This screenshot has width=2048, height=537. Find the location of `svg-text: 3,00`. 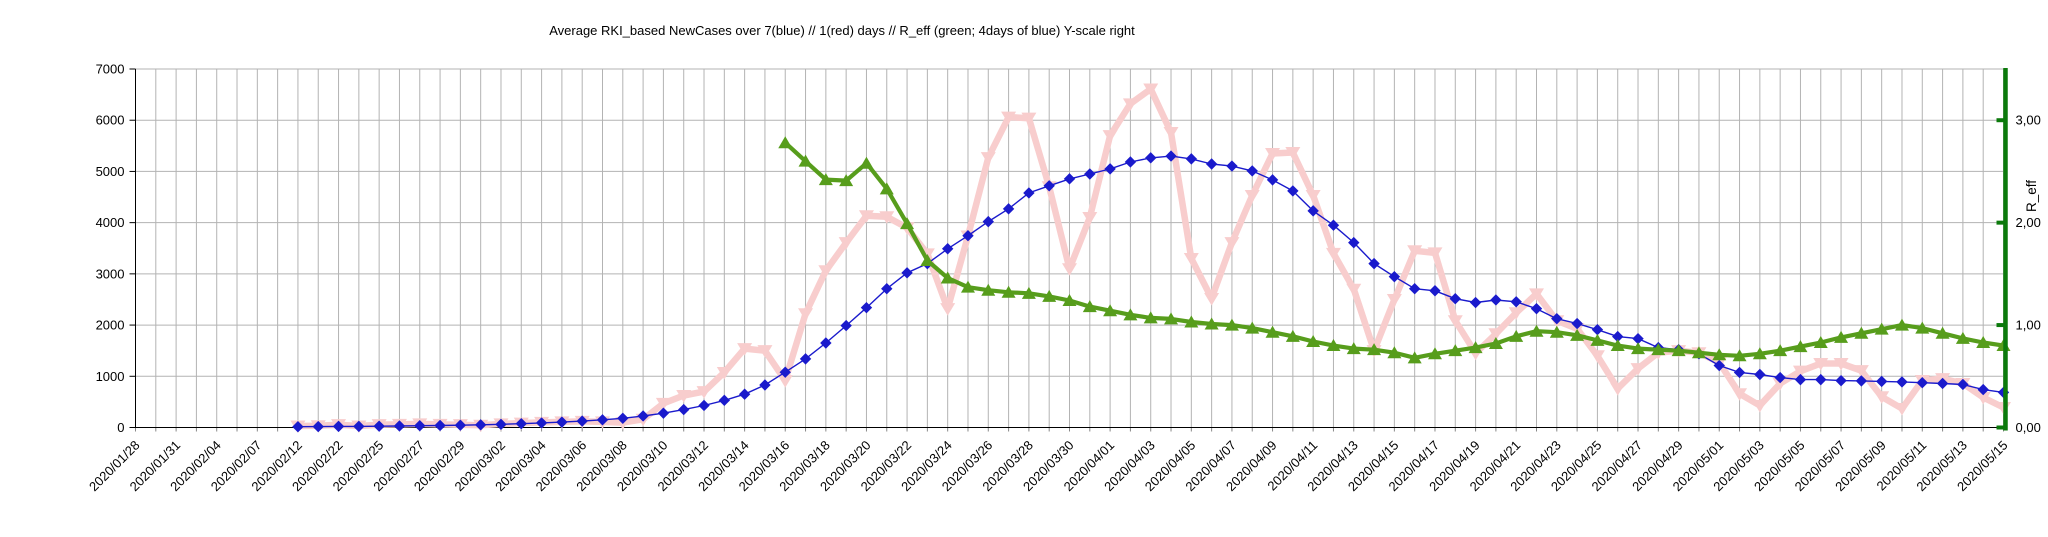

svg-text: 3,00 is located at coordinates (2028, 120).